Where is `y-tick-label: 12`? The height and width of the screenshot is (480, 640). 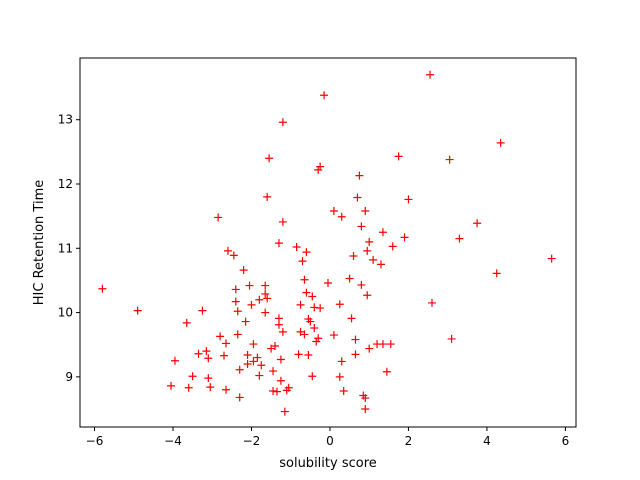
y-tick-label: 12 is located at coordinates (65, 184).